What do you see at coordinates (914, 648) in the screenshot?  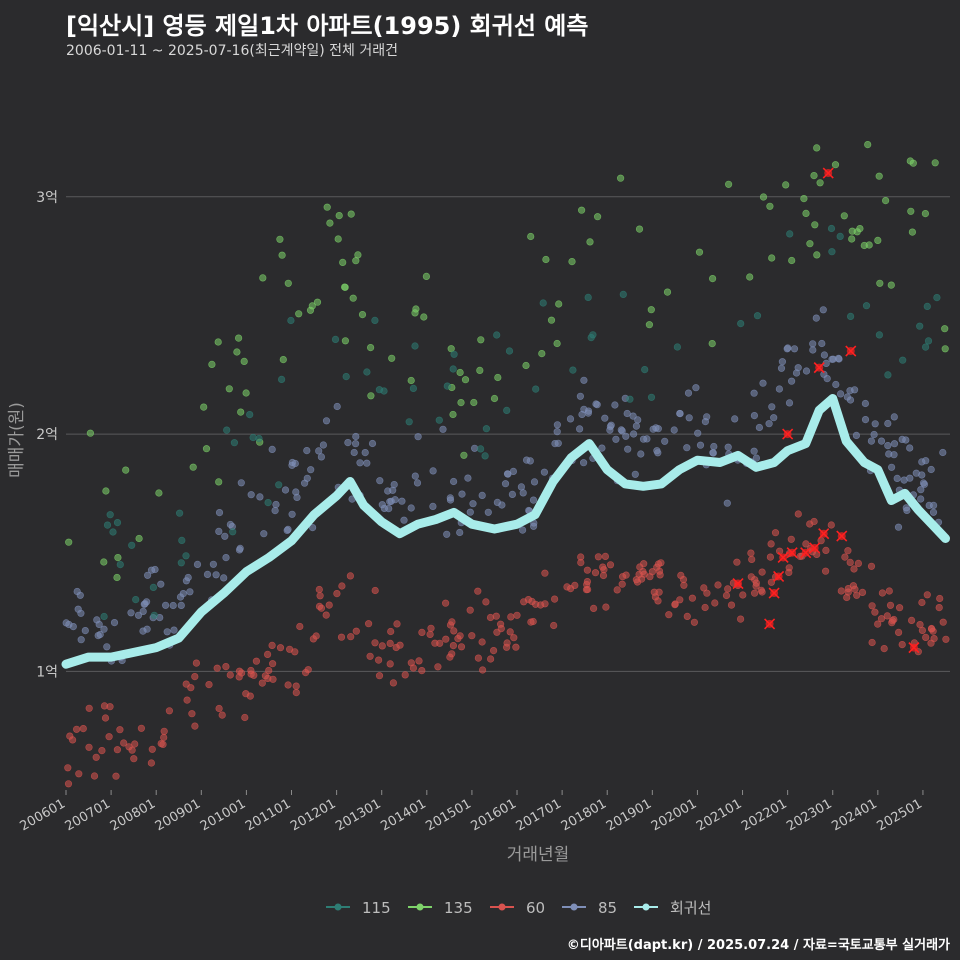 I see `recent-trade-marker` at bounding box center [914, 648].